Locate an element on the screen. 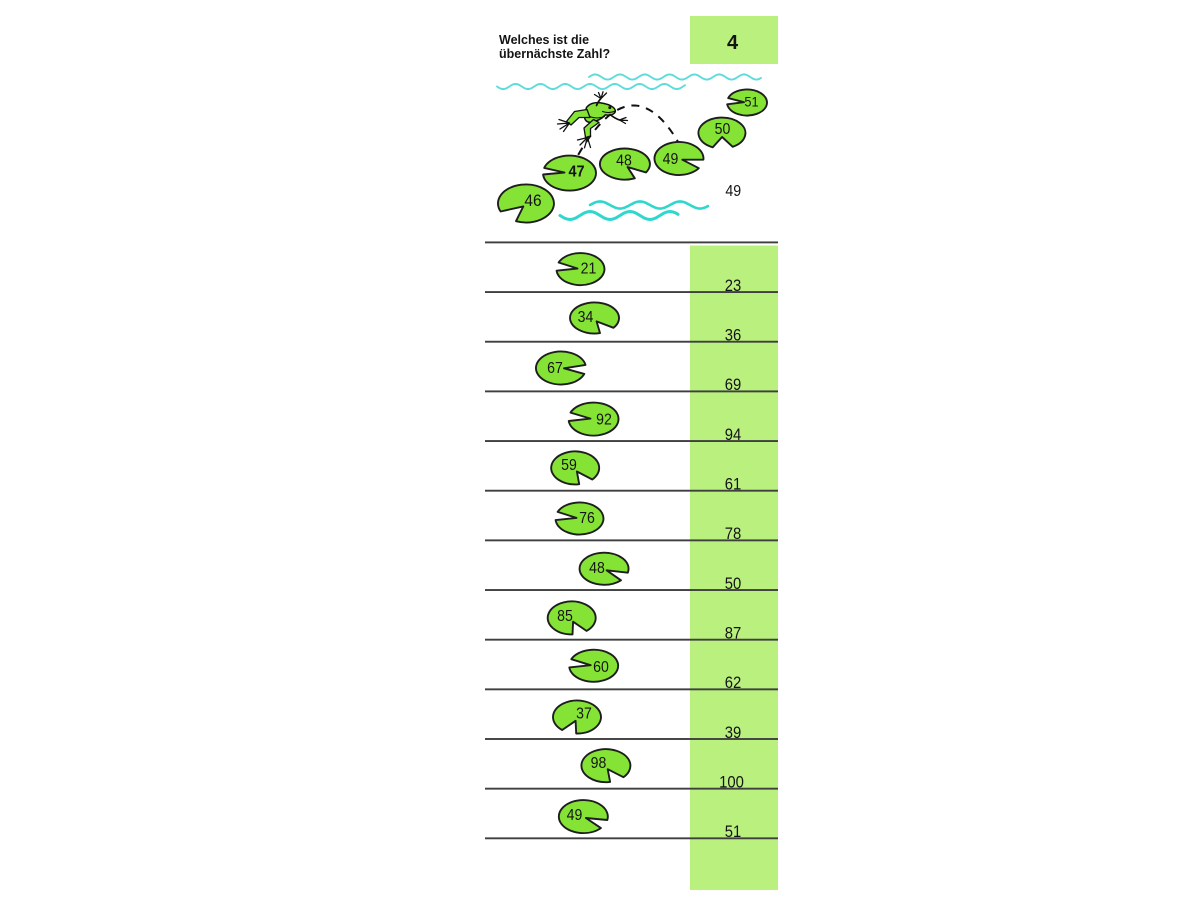  svg-text: 34 is located at coordinates (586, 317).